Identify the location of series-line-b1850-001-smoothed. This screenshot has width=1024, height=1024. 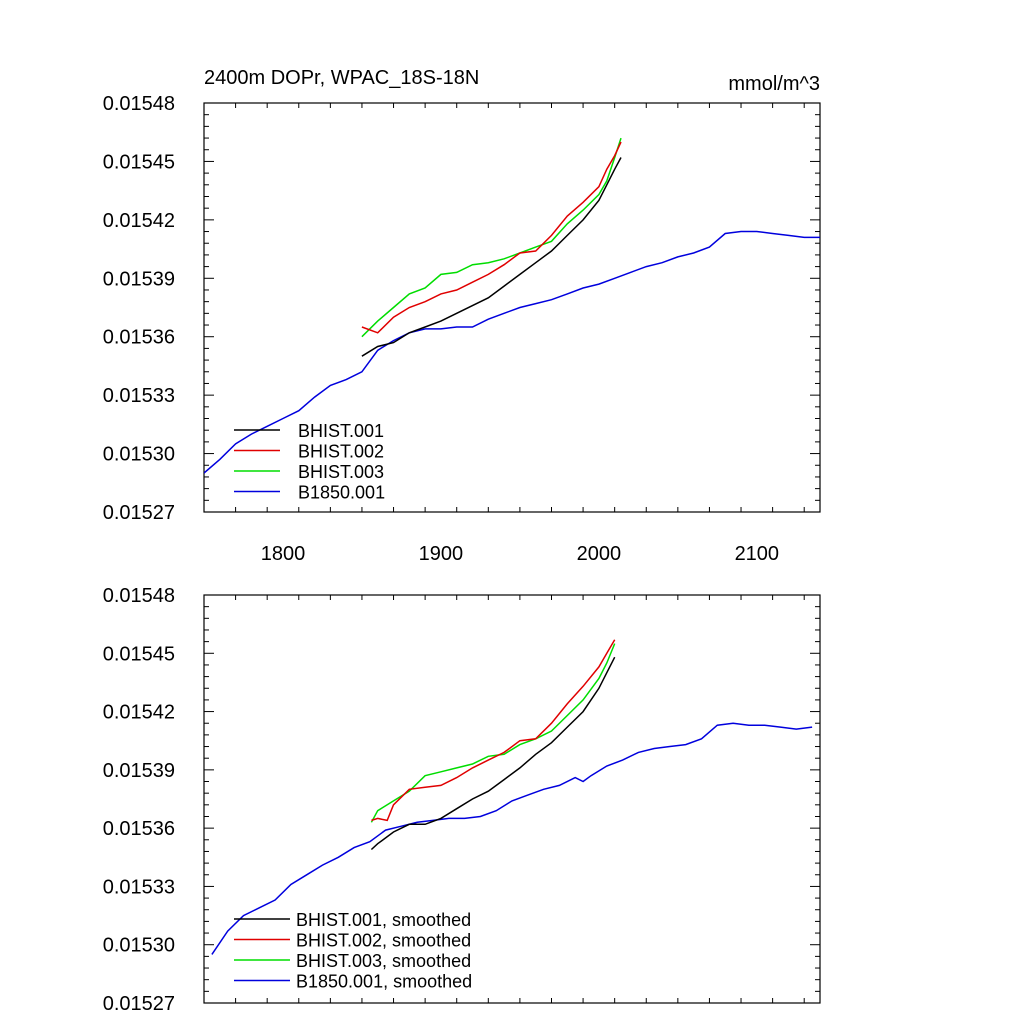
(512, 838).